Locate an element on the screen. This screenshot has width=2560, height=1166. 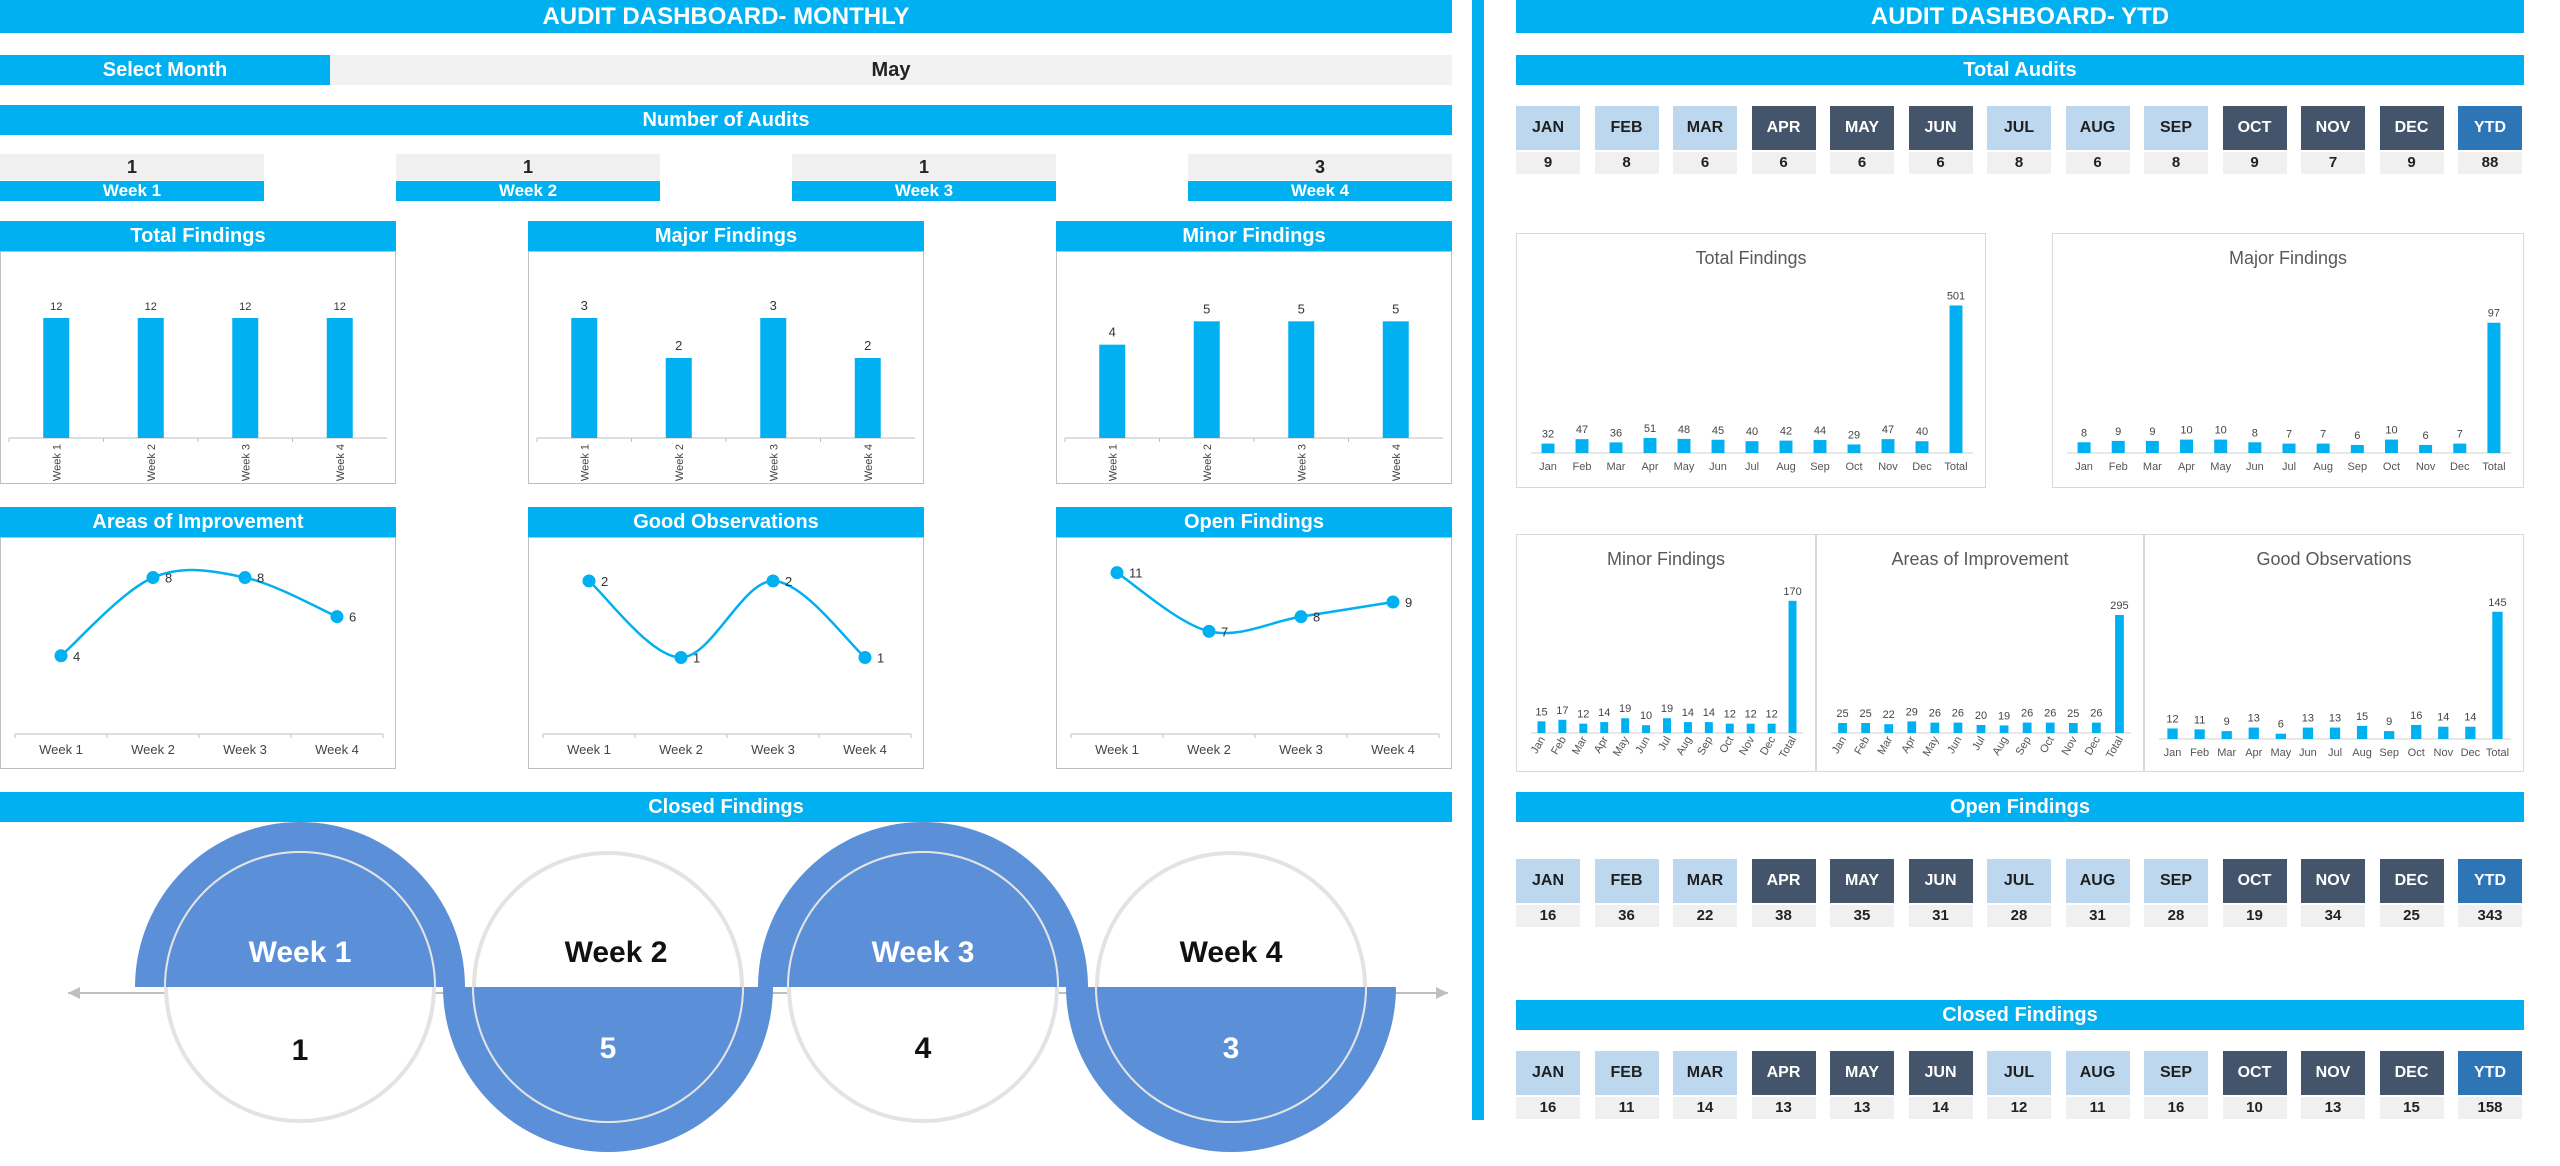
month-tile-jan: JAN is located at coordinates (1548, 881).